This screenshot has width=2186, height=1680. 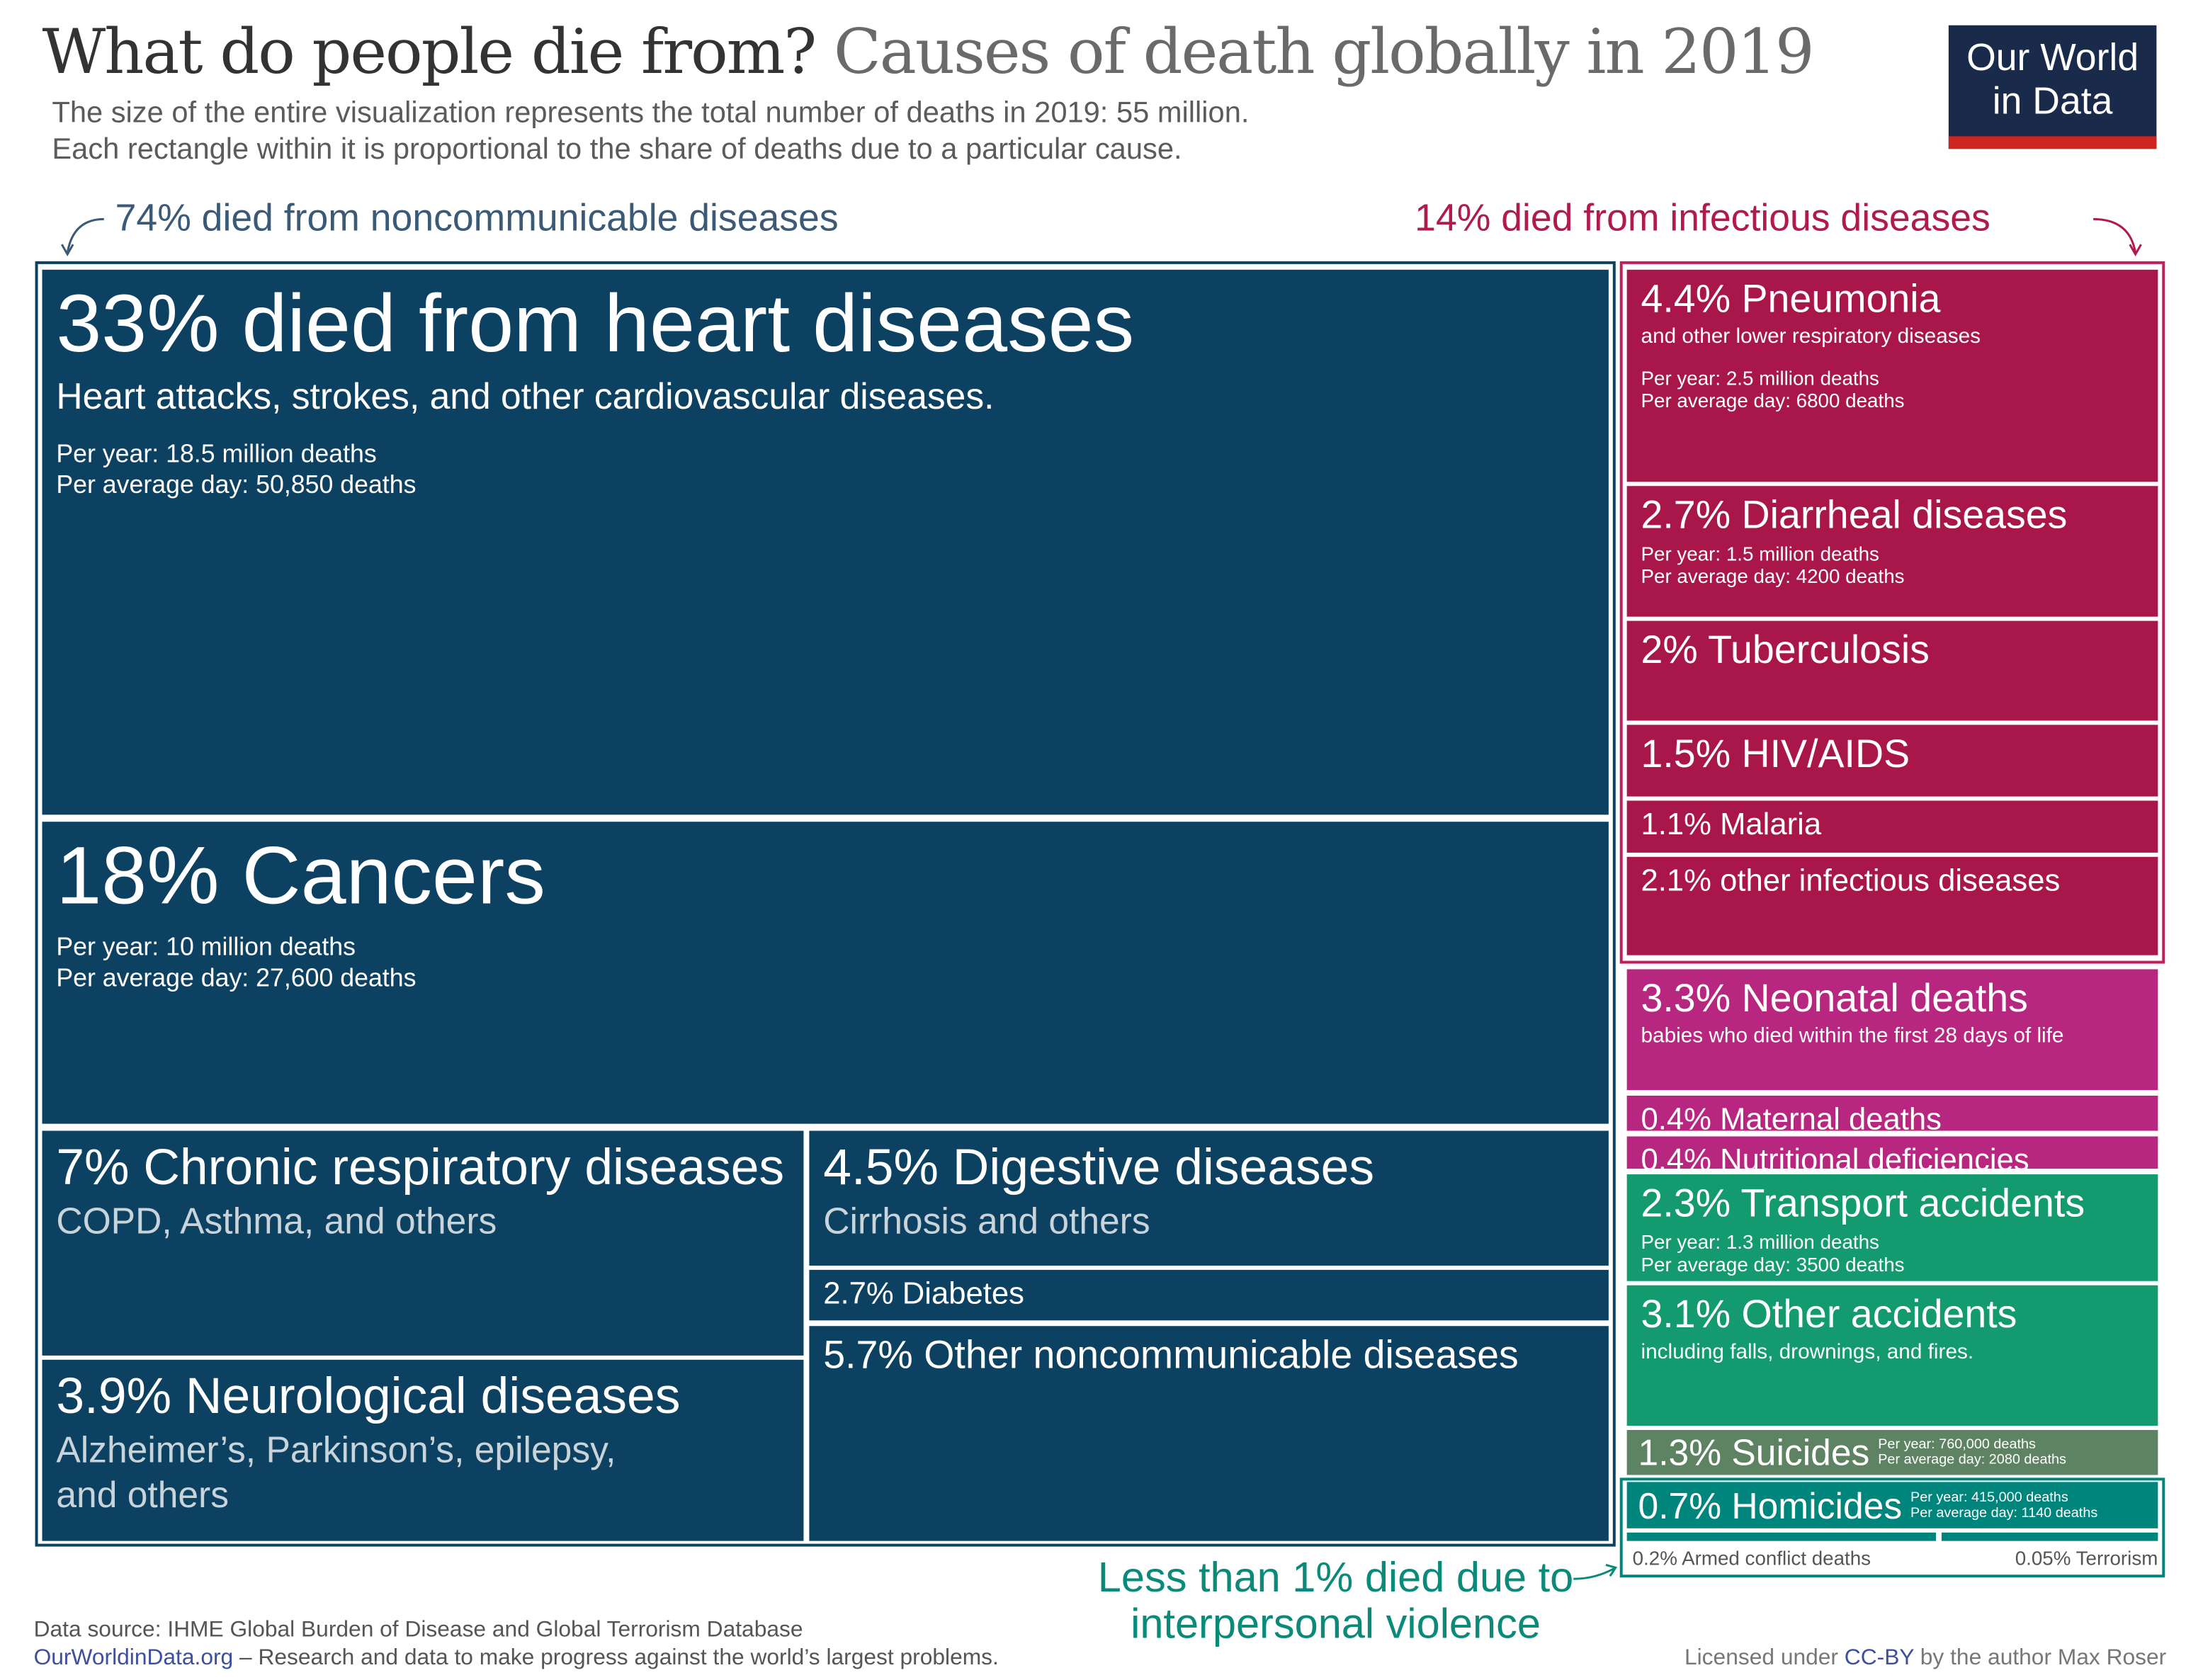 What do you see at coordinates (1829, 1314) in the screenshot?
I see `cause-label: 3.1% Other accidents` at bounding box center [1829, 1314].